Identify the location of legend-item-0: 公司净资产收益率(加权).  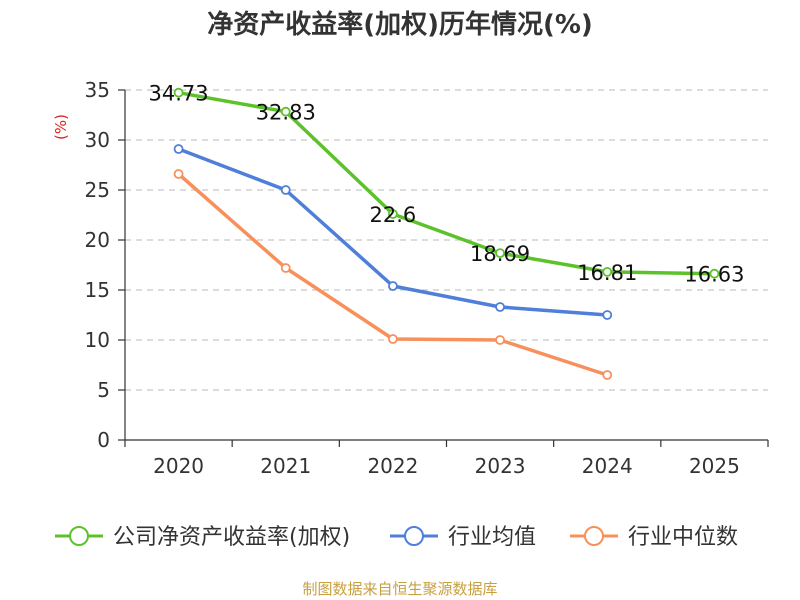
(202, 537).